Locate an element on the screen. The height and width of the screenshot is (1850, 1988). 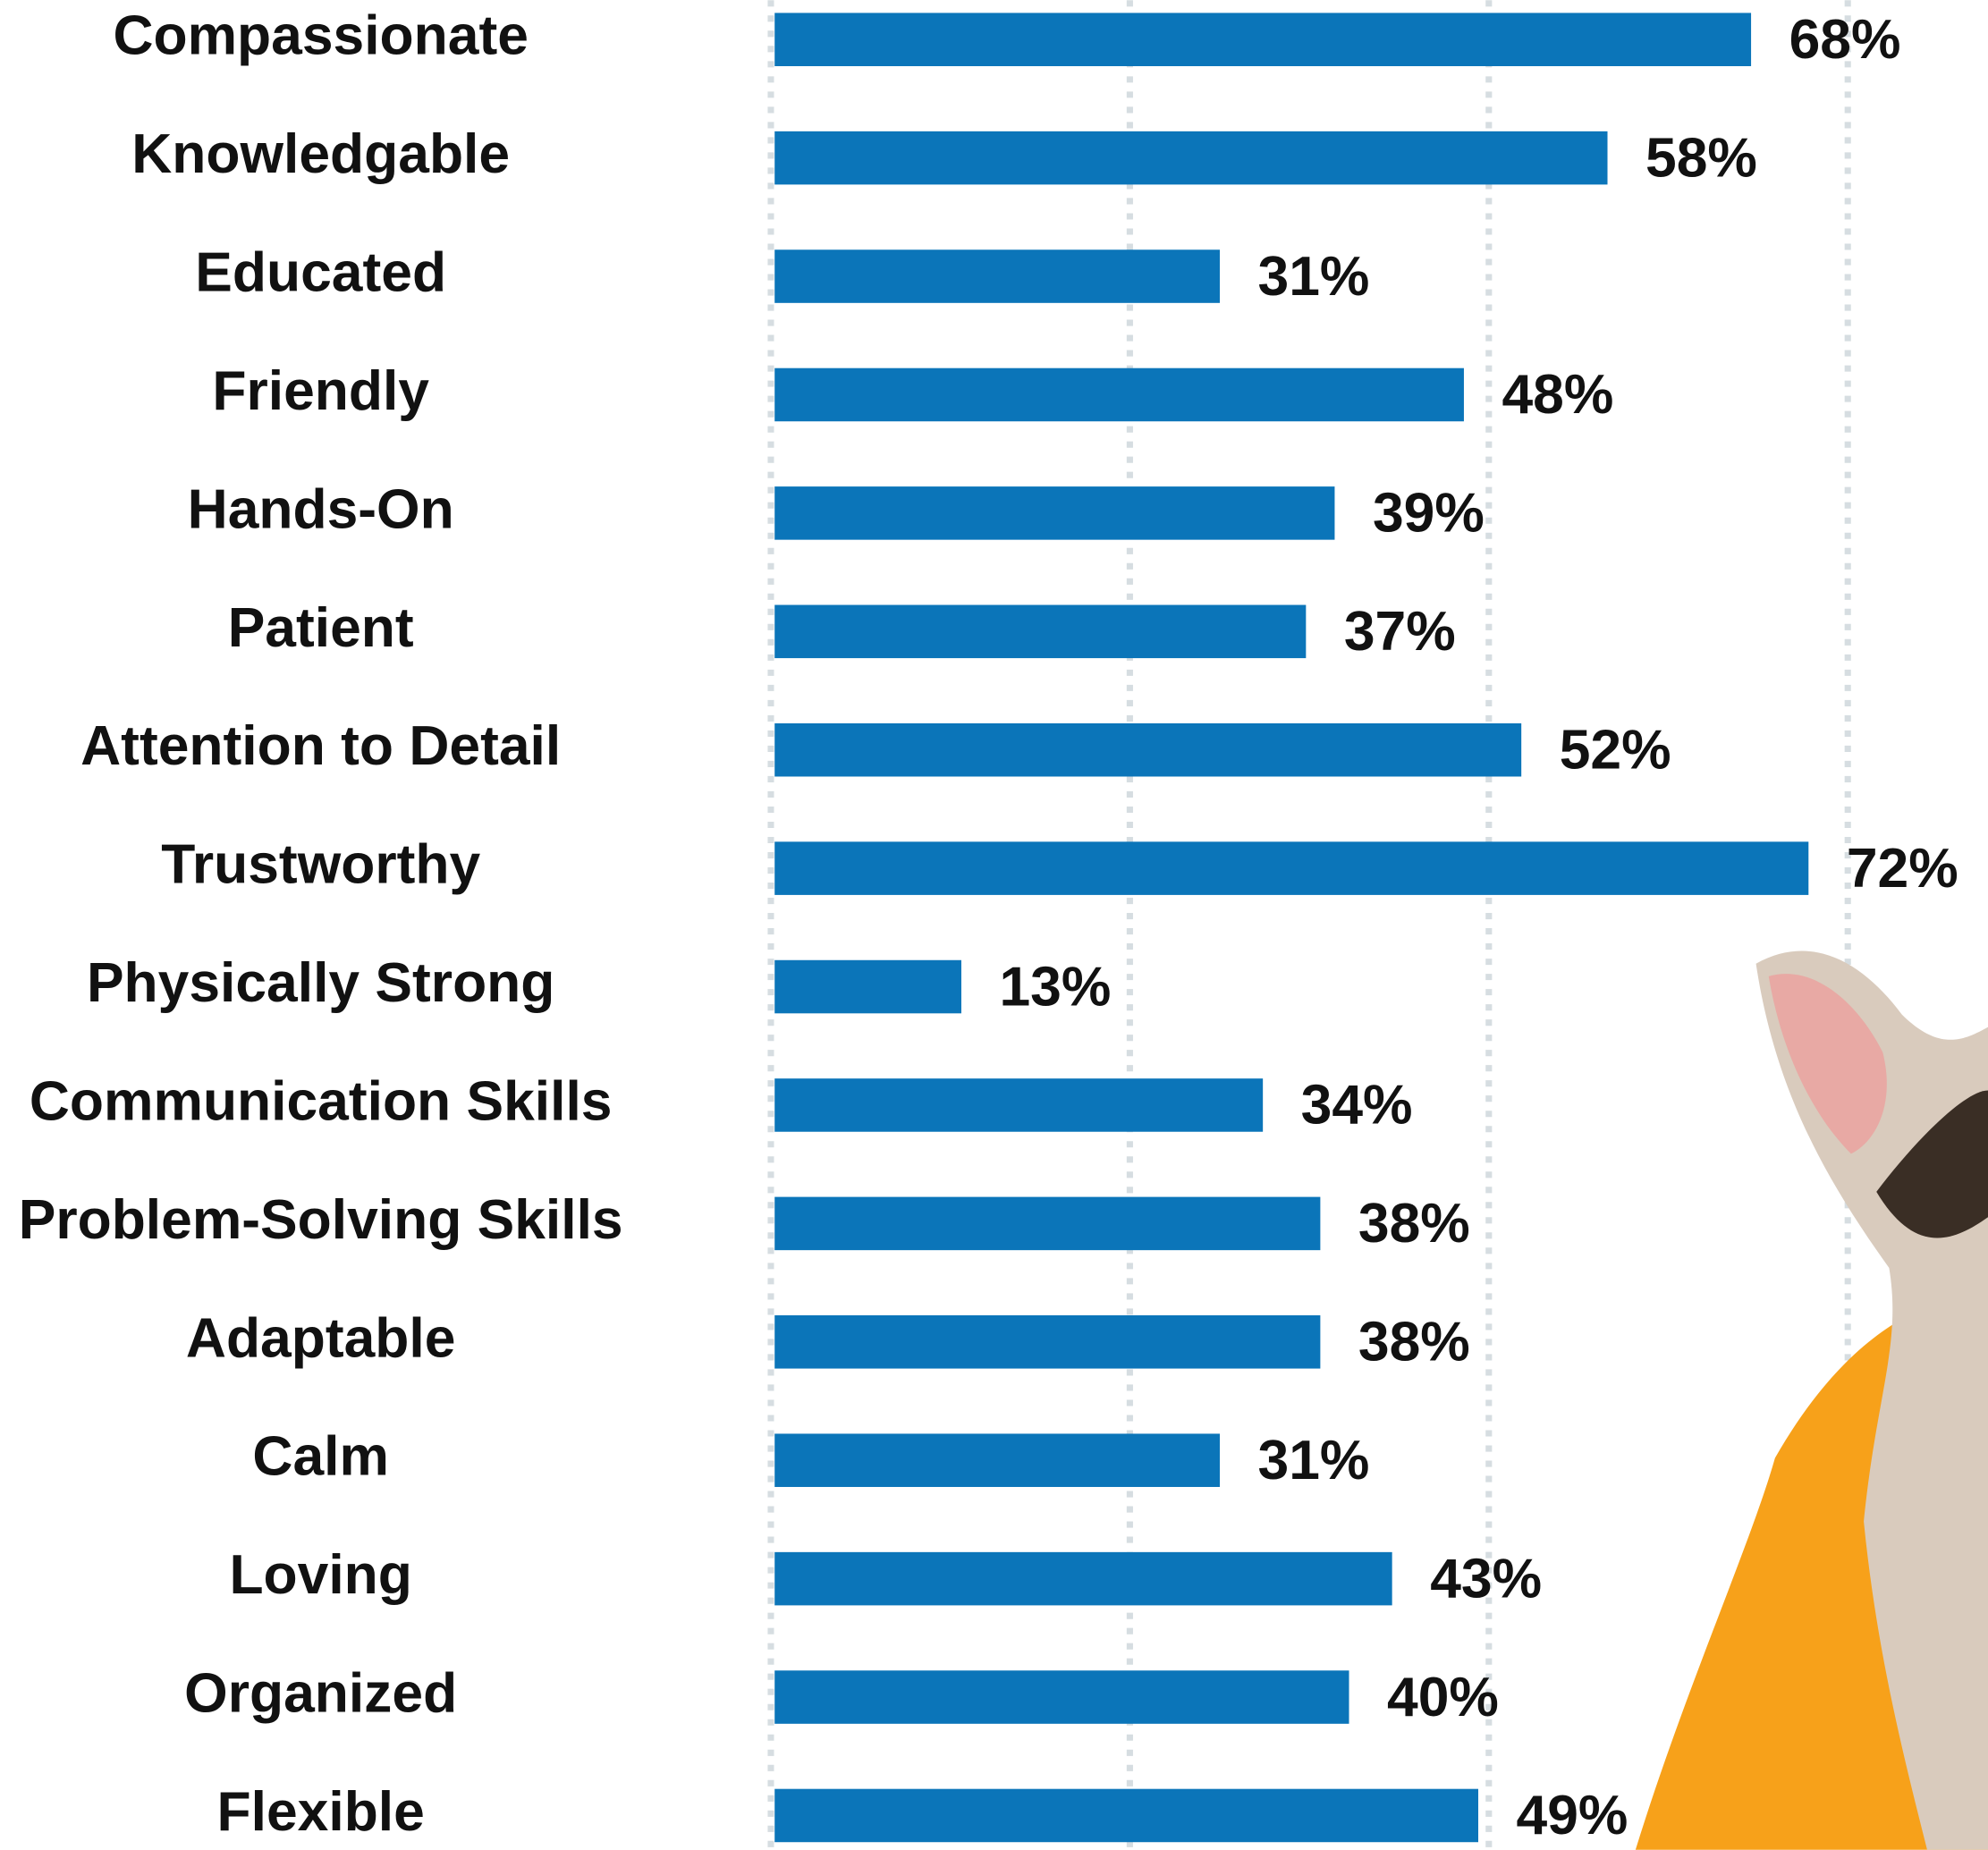
category-label: Hands-On is located at coordinates (321, 509).